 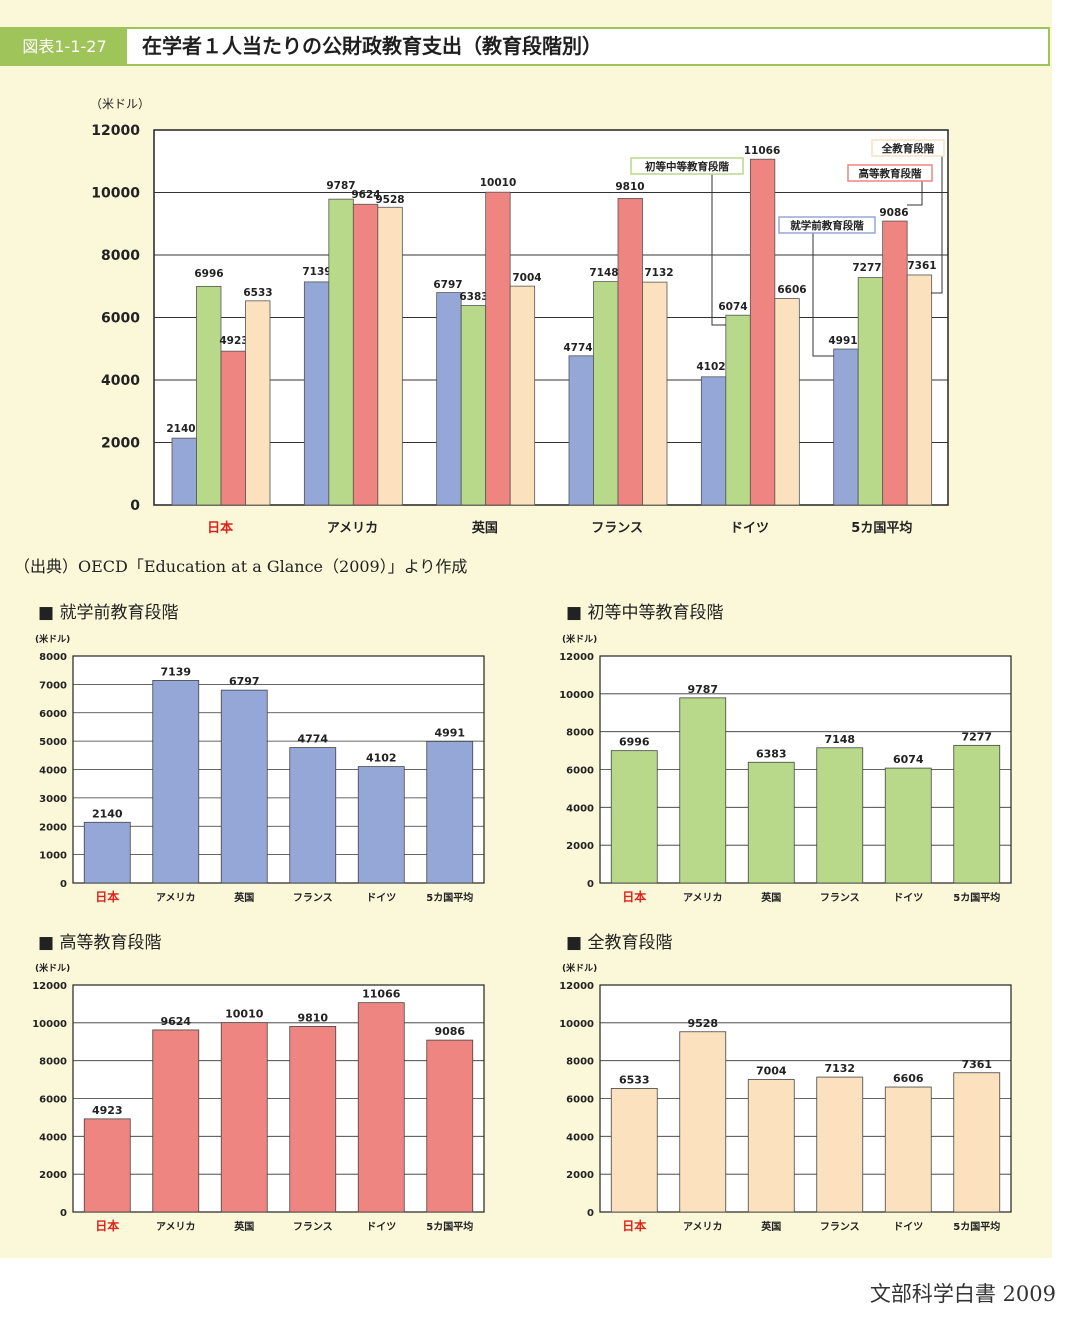 I want to click on data-label: 6606, so click(x=791, y=290).